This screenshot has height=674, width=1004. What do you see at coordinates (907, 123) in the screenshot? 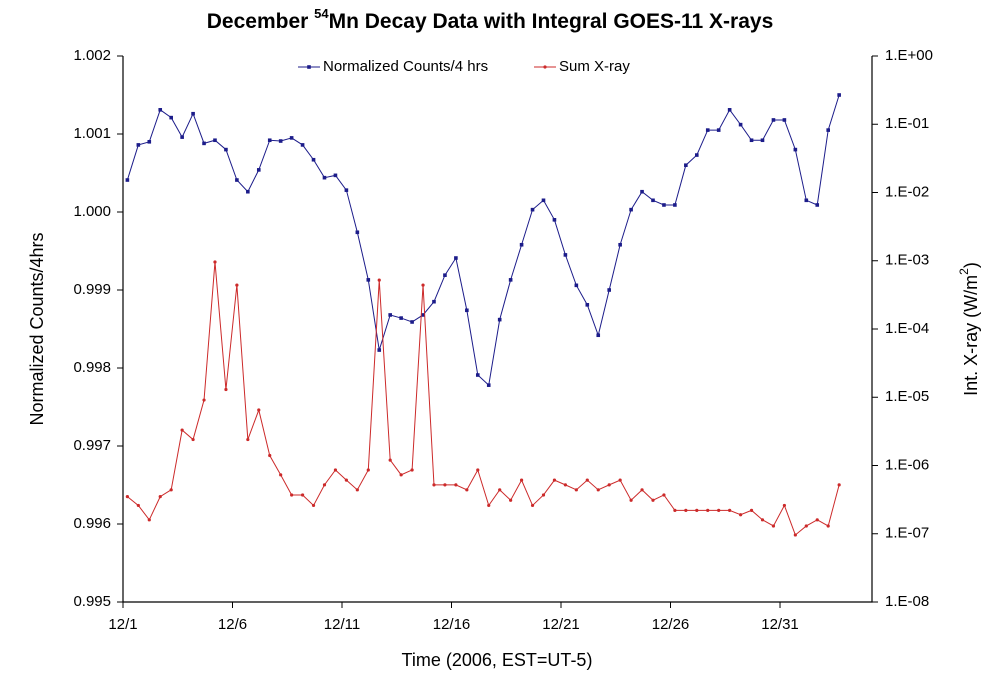
I see `y2-tick-label: 1.E-01` at bounding box center [907, 123].